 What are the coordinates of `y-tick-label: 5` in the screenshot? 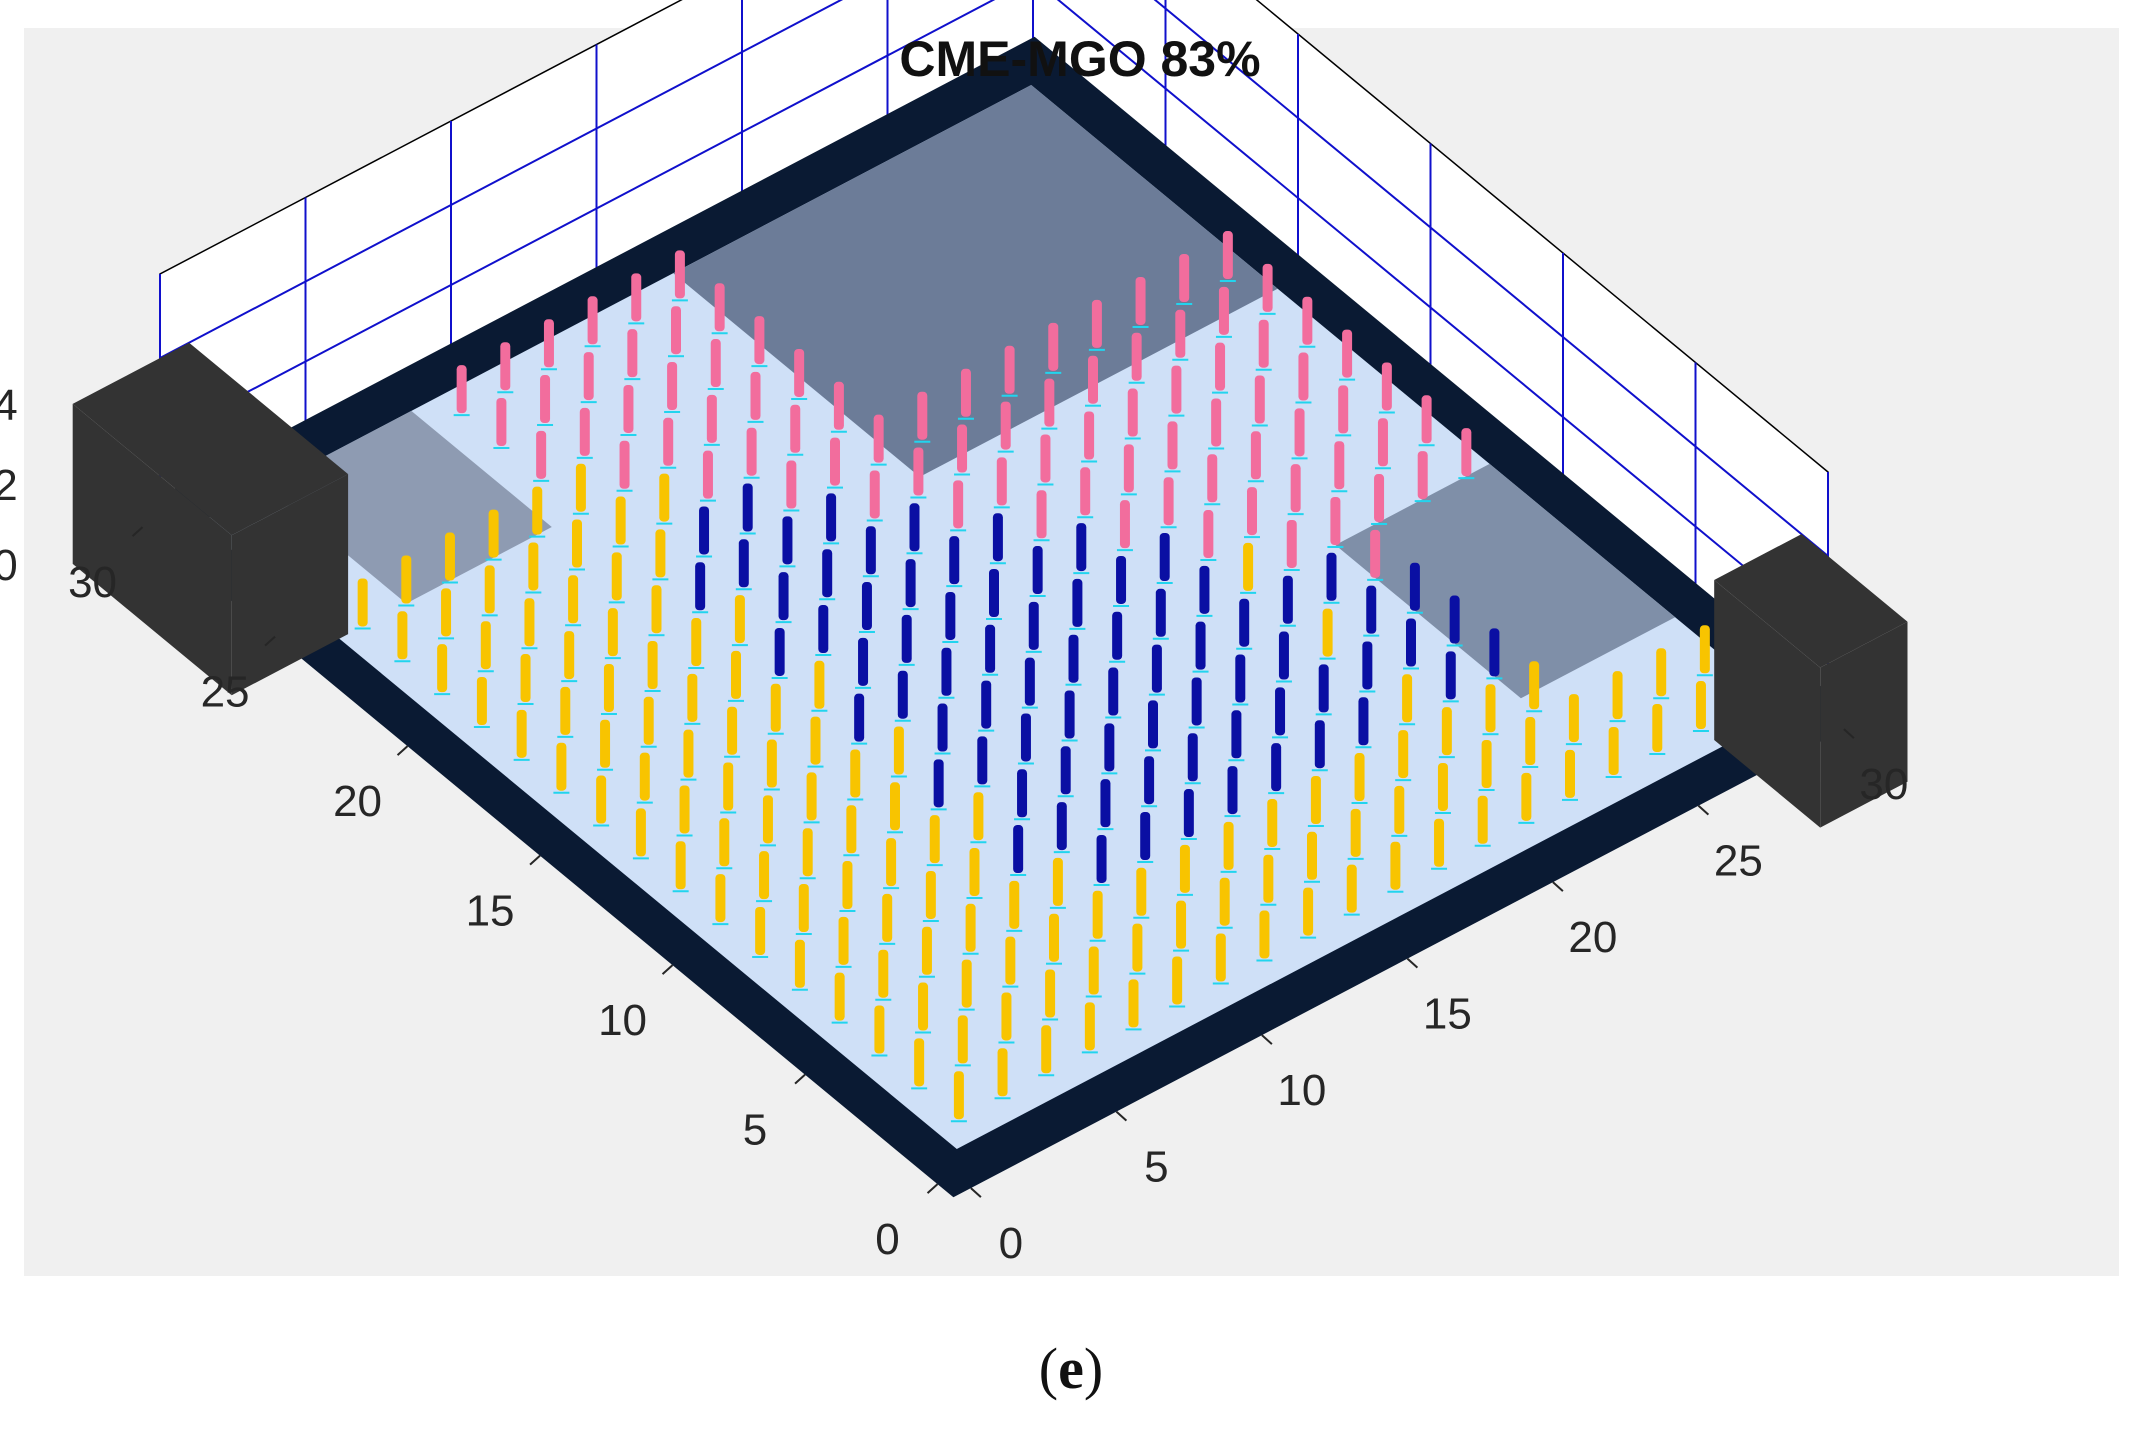 It's located at (755, 1130).